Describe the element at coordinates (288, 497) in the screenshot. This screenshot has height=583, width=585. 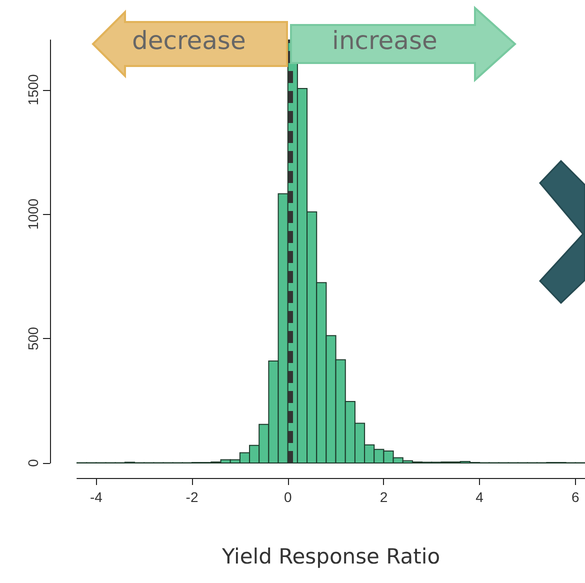
I see `x-tick-label: 0` at that location.